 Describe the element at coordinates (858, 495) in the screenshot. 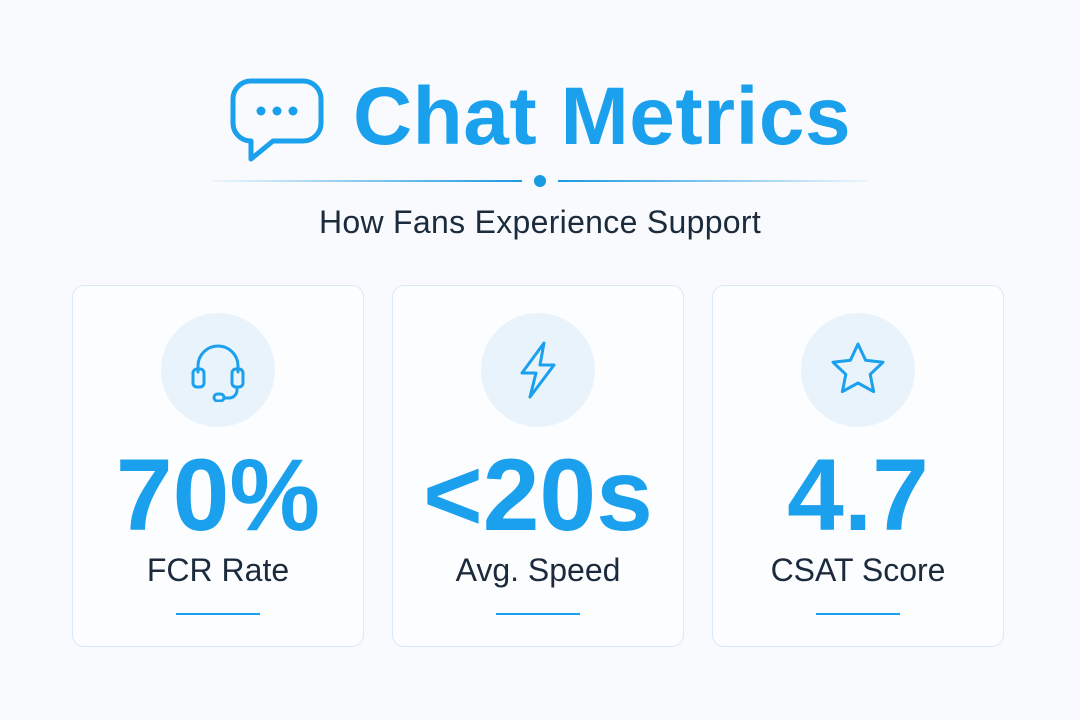

I see `metric-value: 4.7` at that location.